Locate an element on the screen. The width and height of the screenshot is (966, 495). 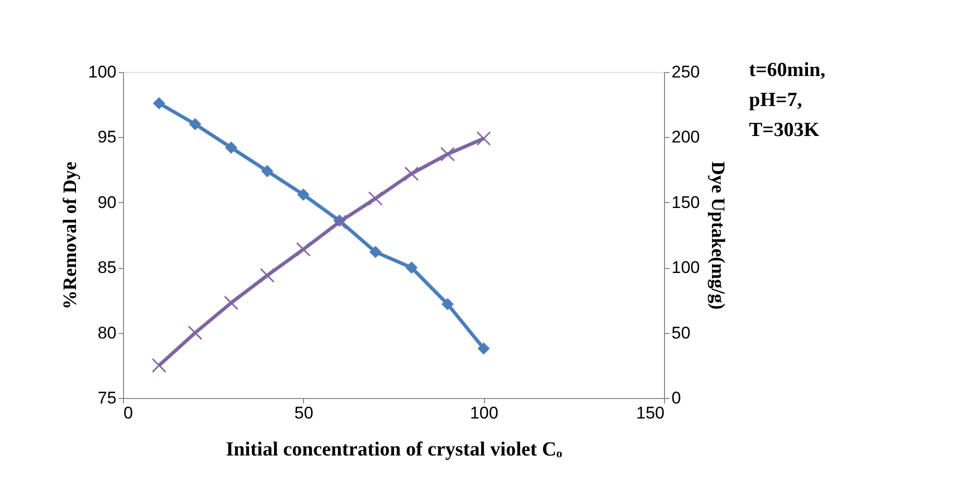
y2-tick-label: 150 is located at coordinates (686, 202).